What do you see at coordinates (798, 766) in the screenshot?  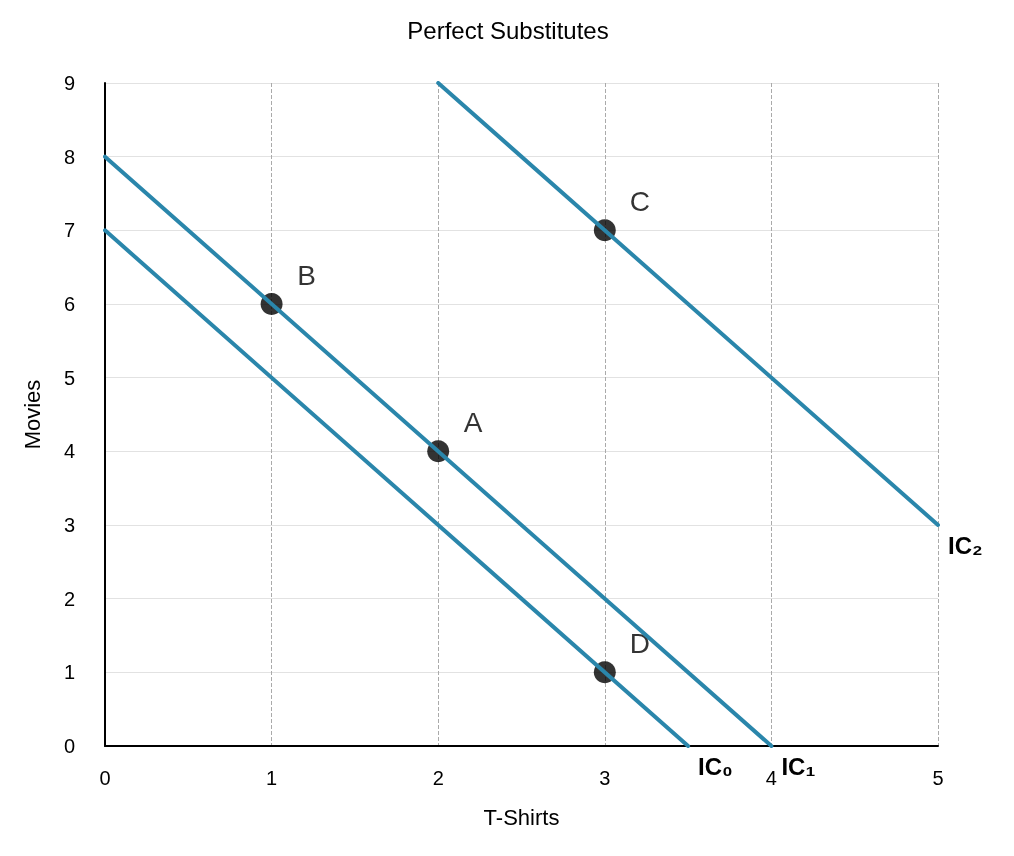 I see `series-label: IC₁` at bounding box center [798, 766].